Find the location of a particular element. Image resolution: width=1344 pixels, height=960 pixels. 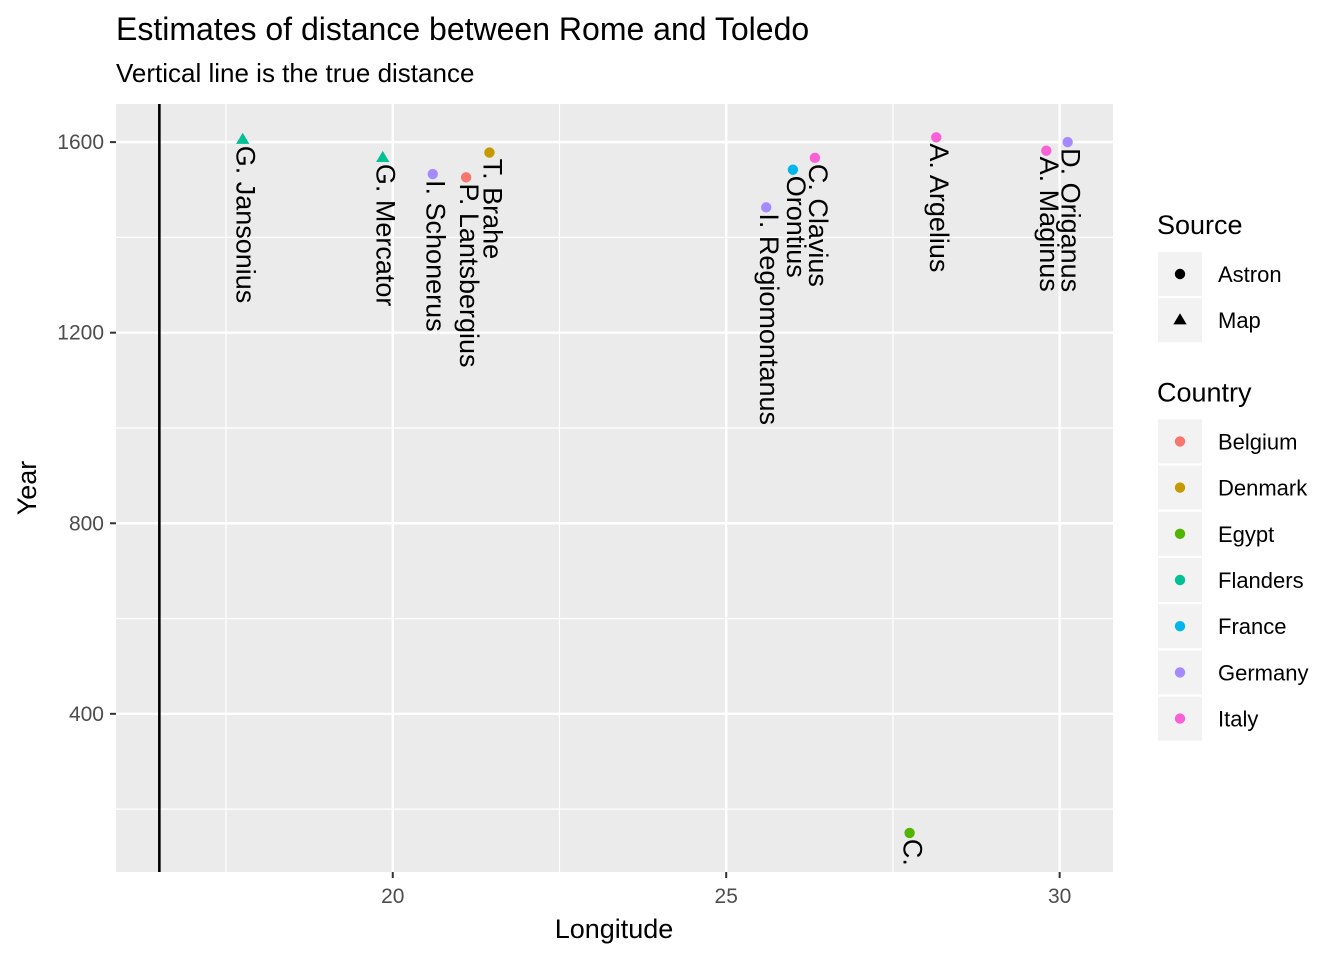

point-label: D. Origanus is located at coordinates (1071, 220).